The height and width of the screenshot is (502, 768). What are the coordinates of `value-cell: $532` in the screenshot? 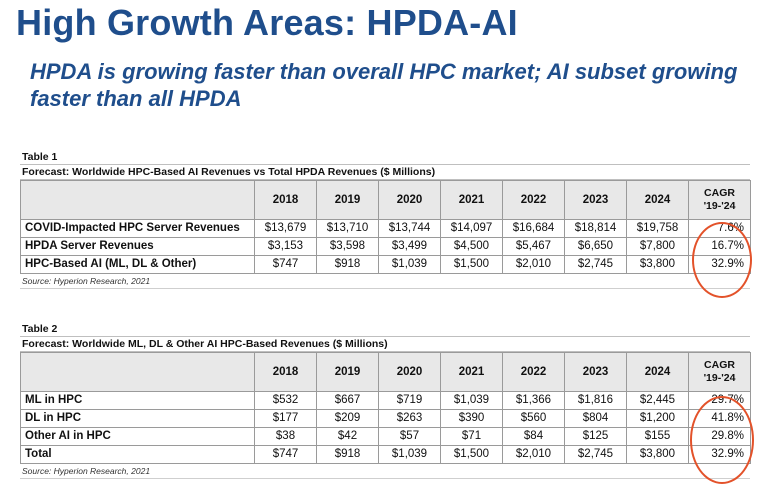 It's located at (285, 400).